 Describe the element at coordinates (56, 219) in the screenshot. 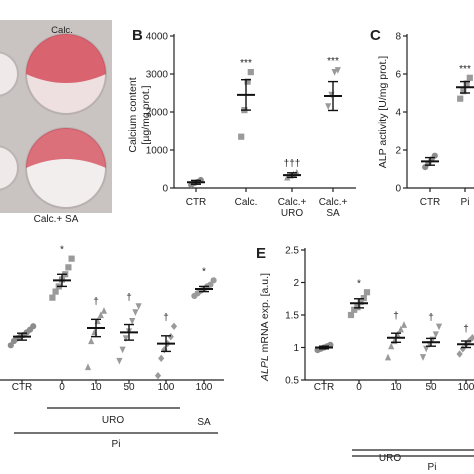

I see `label-calc-sa: Calc.+ SA` at that location.